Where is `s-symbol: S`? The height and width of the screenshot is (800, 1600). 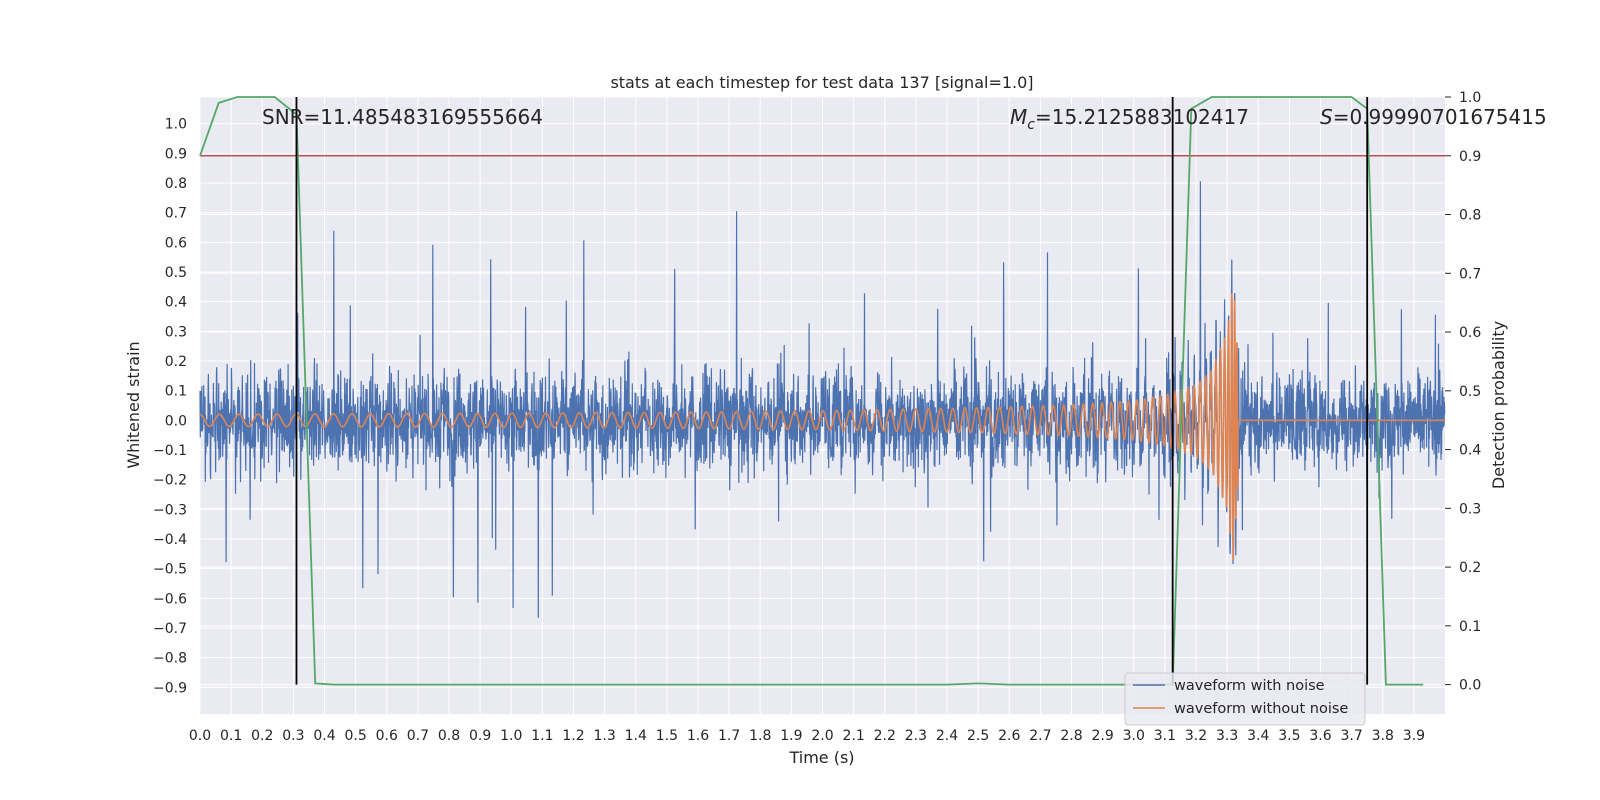
s-symbol: S is located at coordinates (1326, 117).